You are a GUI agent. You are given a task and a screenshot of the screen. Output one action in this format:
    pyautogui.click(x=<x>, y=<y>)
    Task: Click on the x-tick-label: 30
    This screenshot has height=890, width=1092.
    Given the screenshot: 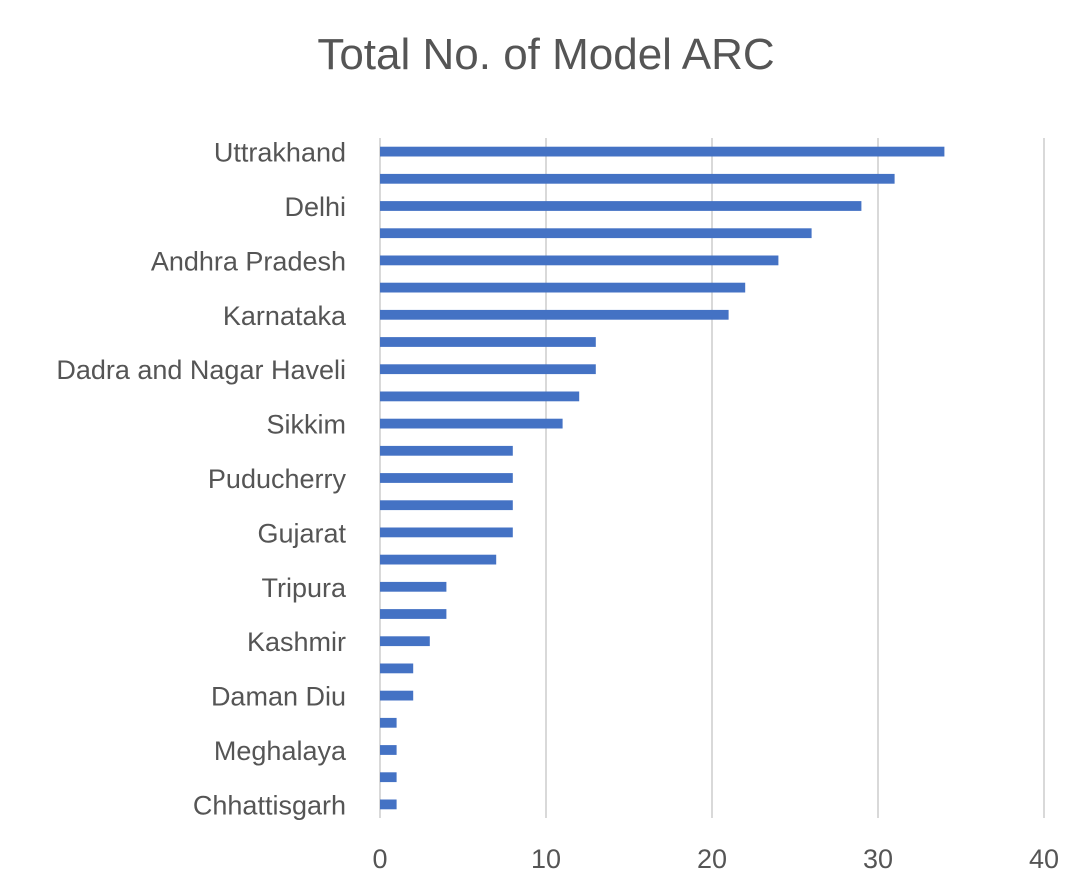 What is the action you would take?
    pyautogui.click(x=878, y=859)
    